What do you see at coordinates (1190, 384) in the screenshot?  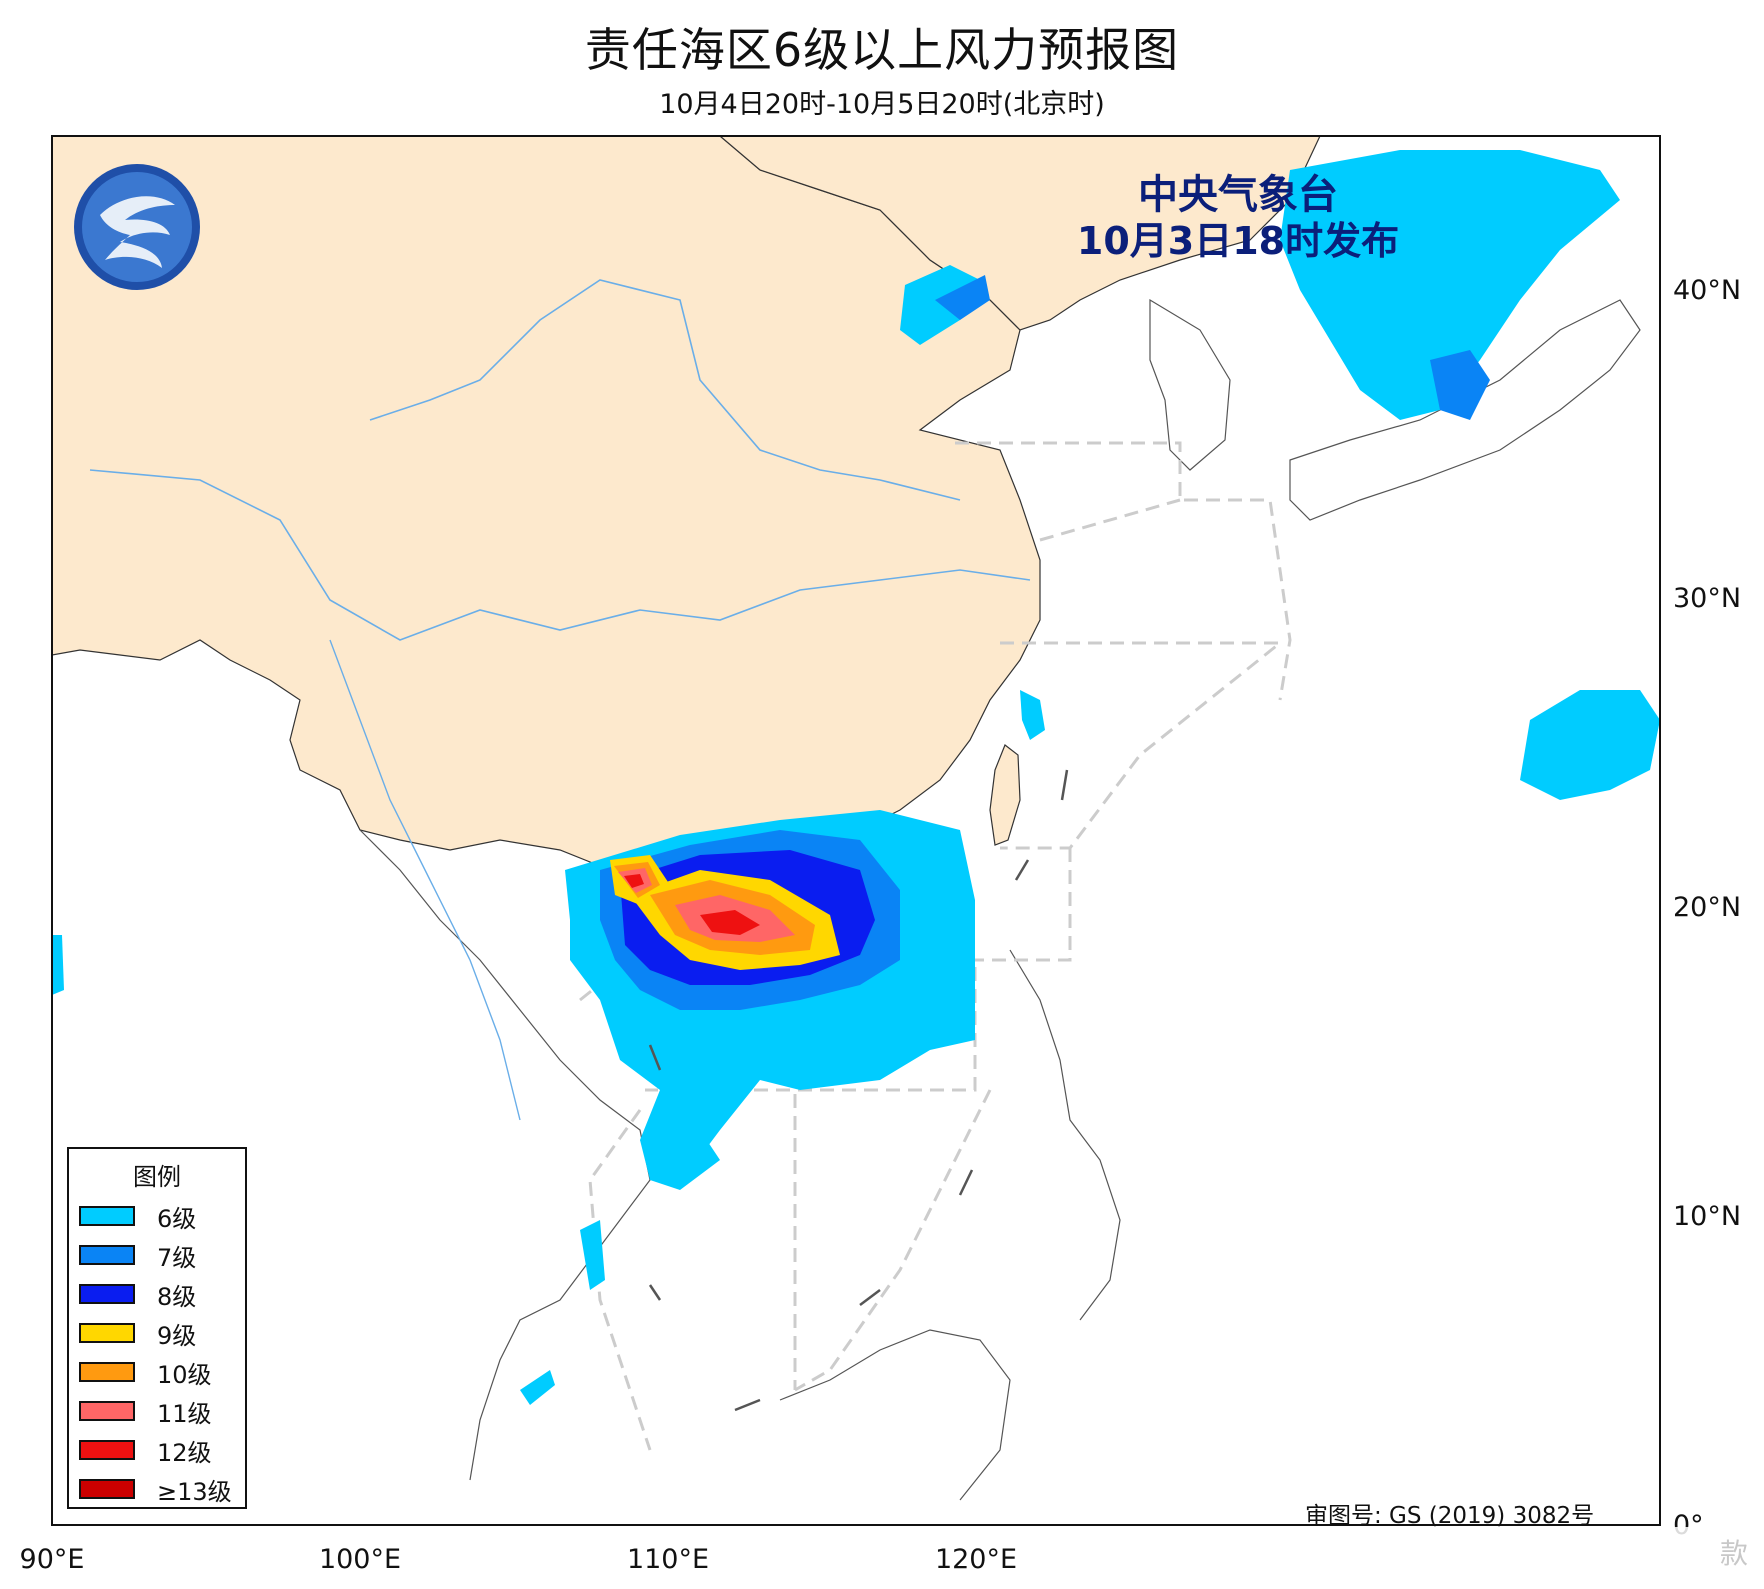 I see `korea-peninsula` at bounding box center [1190, 384].